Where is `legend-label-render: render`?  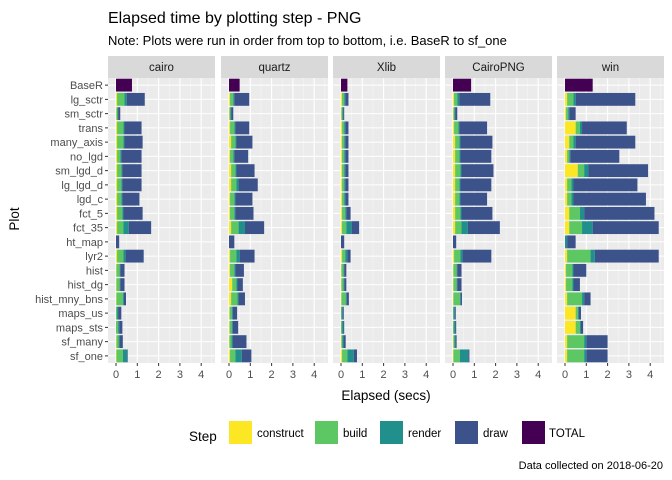 legend-label-render: render is located at coordinates (424, 434).